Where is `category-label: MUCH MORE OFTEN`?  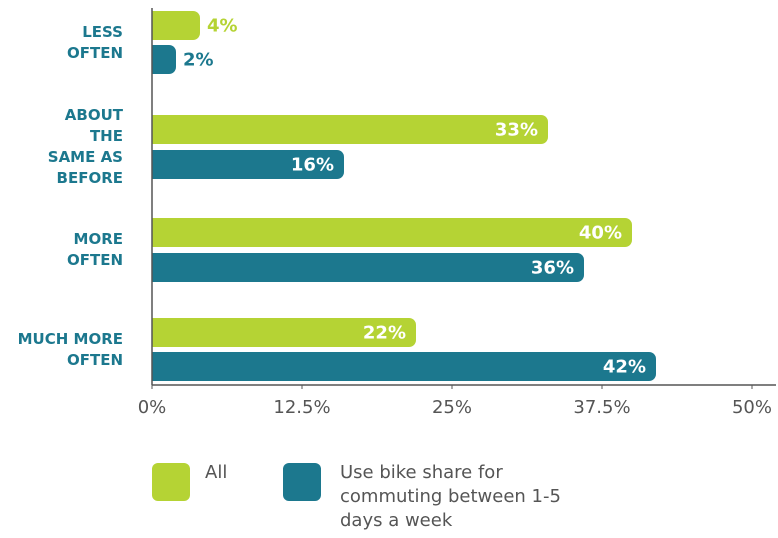 category-label: MUCH MORE OFTEN is located at coordinates (70, 349).